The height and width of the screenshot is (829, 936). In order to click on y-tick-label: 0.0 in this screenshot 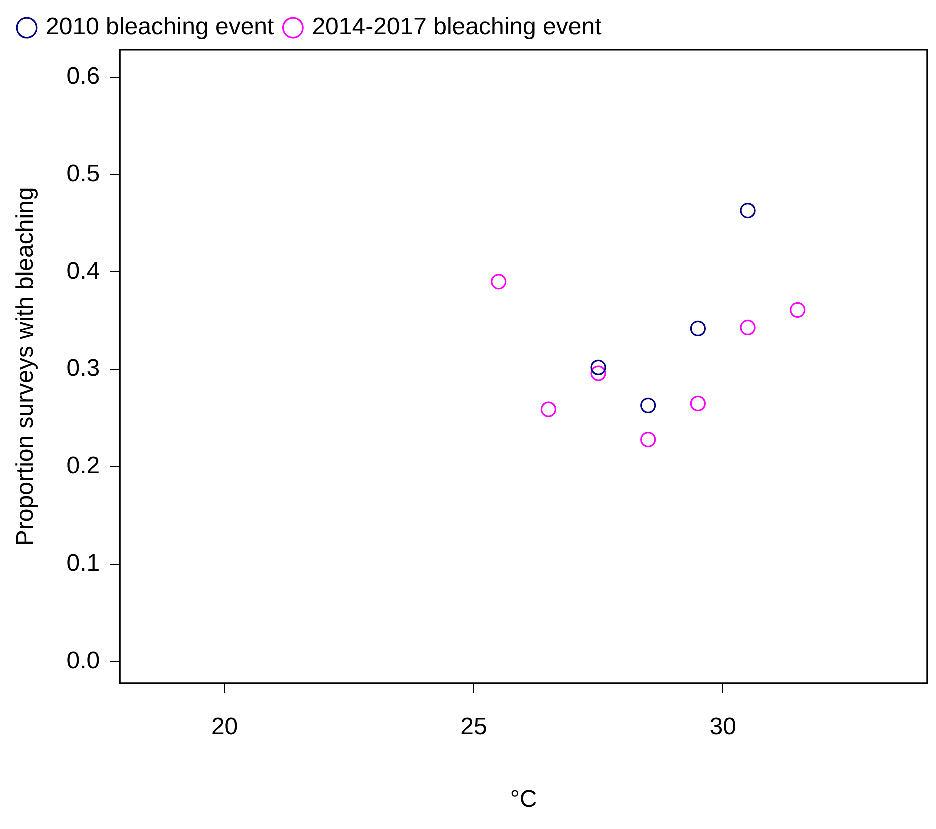, I will do `click(83, 661)`.